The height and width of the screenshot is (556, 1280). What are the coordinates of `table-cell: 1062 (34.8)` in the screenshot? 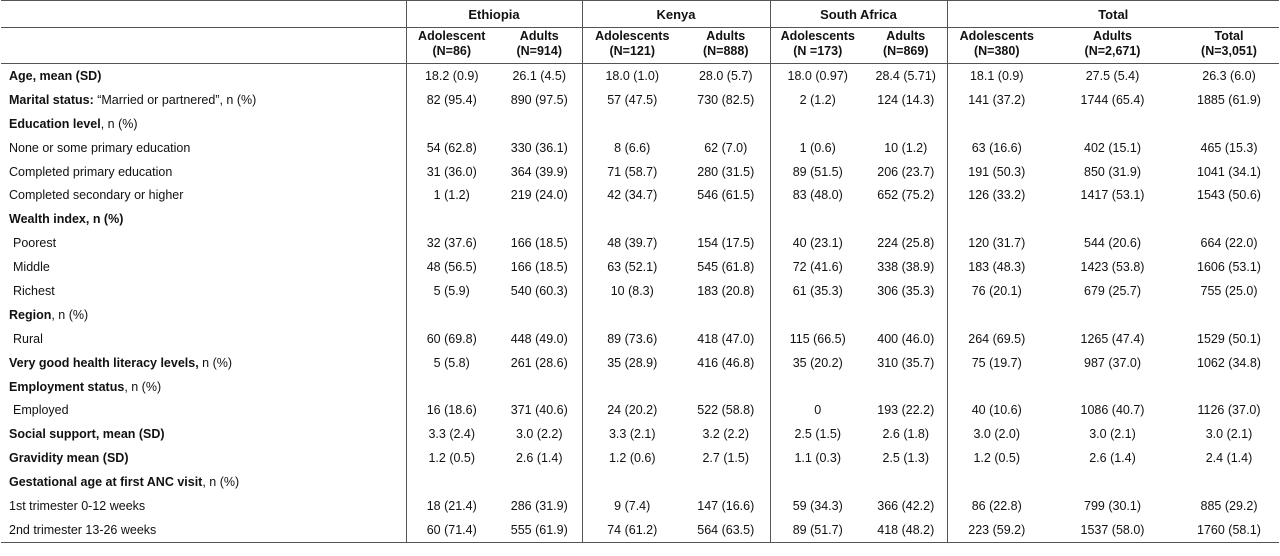 It's located at (1229, 362).